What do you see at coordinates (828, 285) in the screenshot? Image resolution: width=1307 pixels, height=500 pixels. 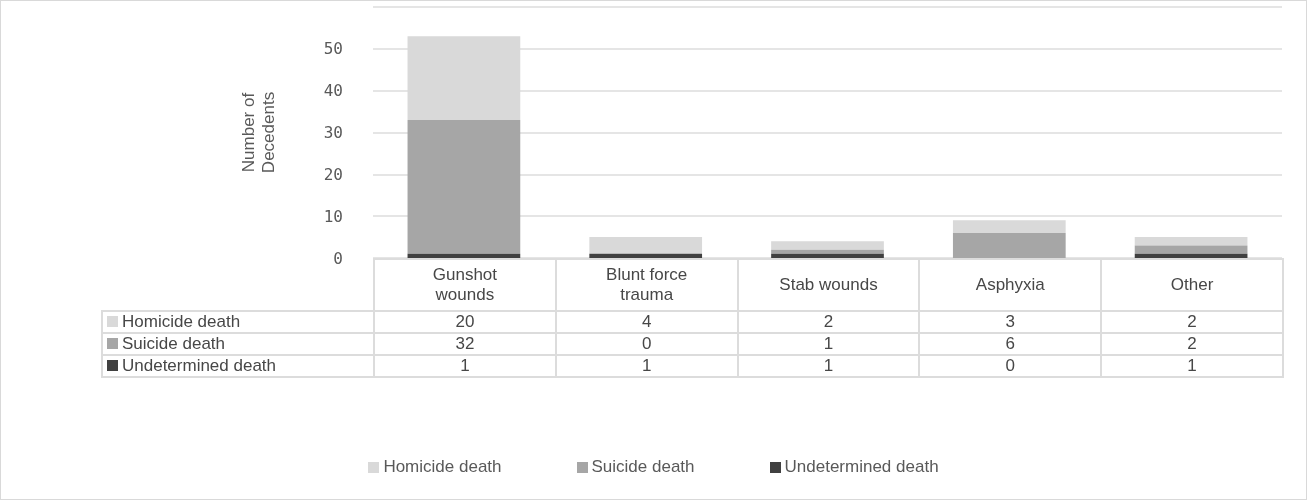 I see `x-tick-label: Stab wounds` at bounding box center [828, 285].